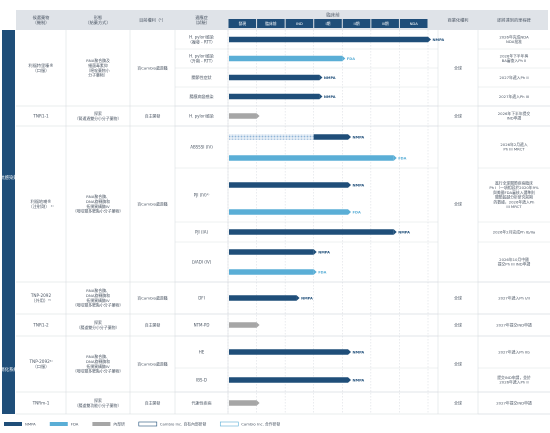  I want to click on phase-label: I期, so click(328, 23).